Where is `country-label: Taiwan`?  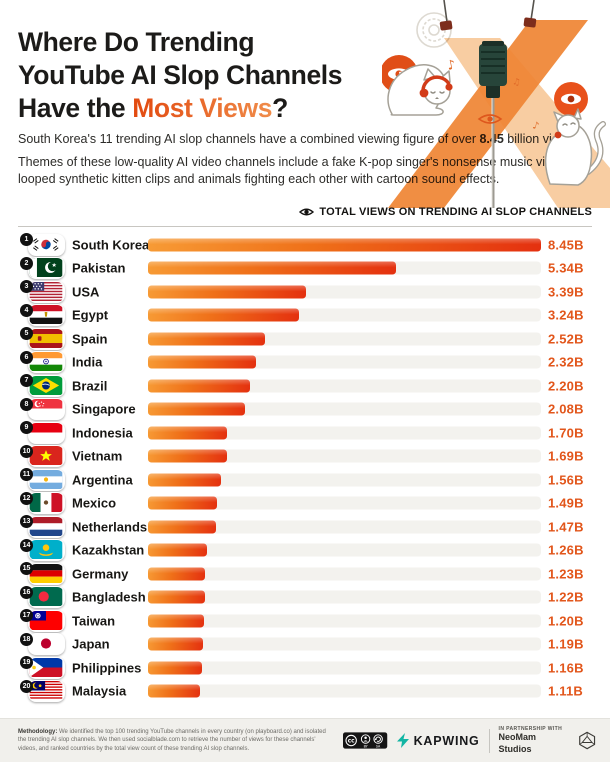 country-label: Taiwan is located at coordinates (94, 621).